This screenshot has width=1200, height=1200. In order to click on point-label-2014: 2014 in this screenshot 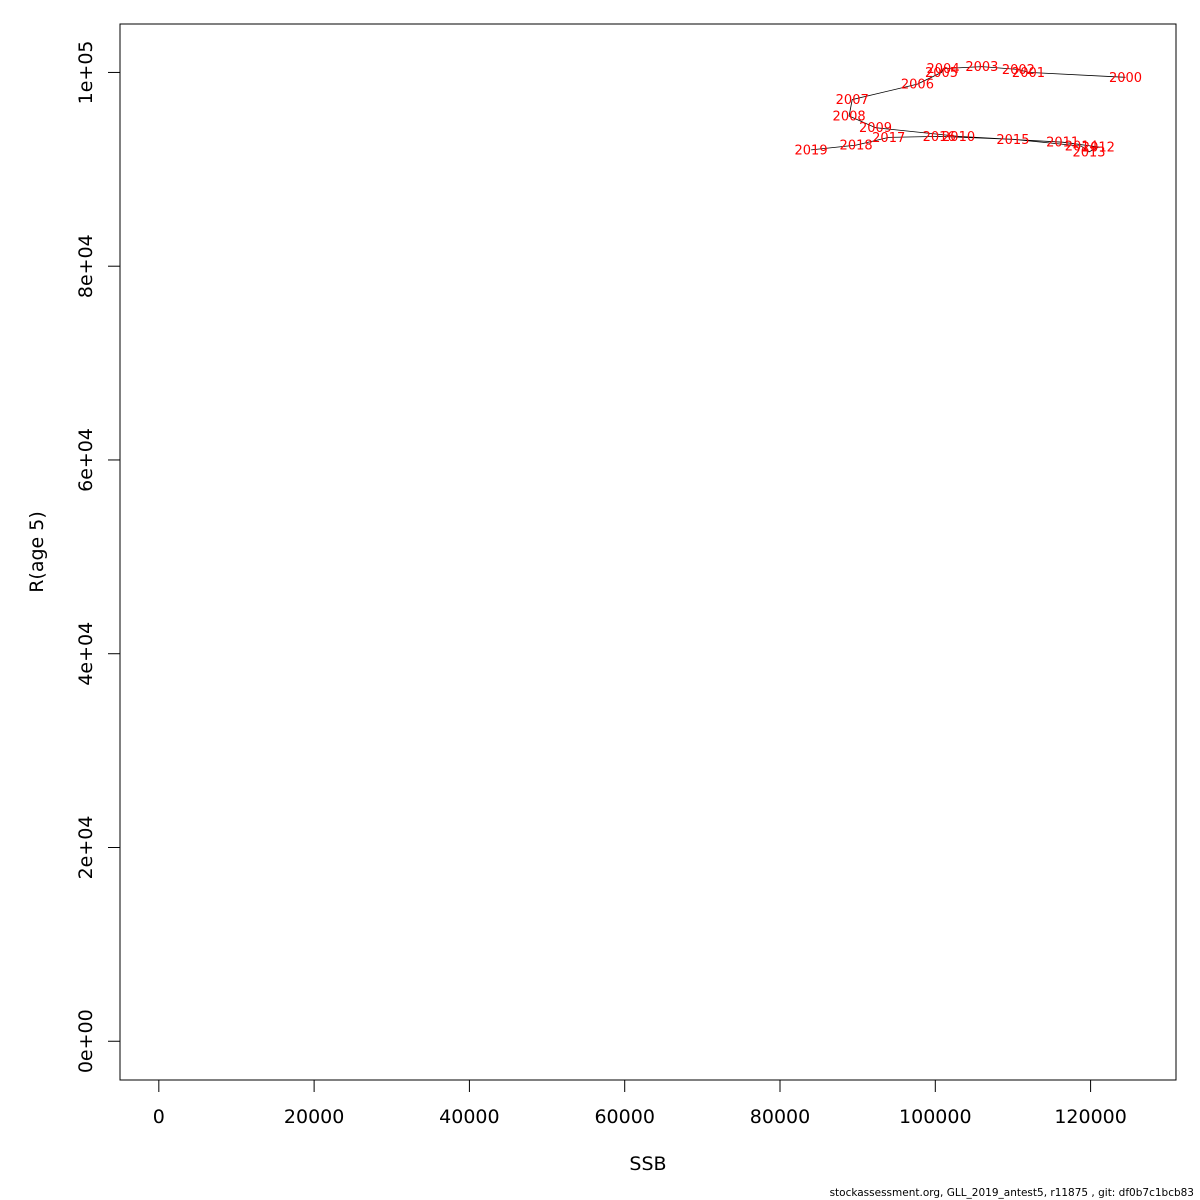, I will do `click(1081, 147)`.